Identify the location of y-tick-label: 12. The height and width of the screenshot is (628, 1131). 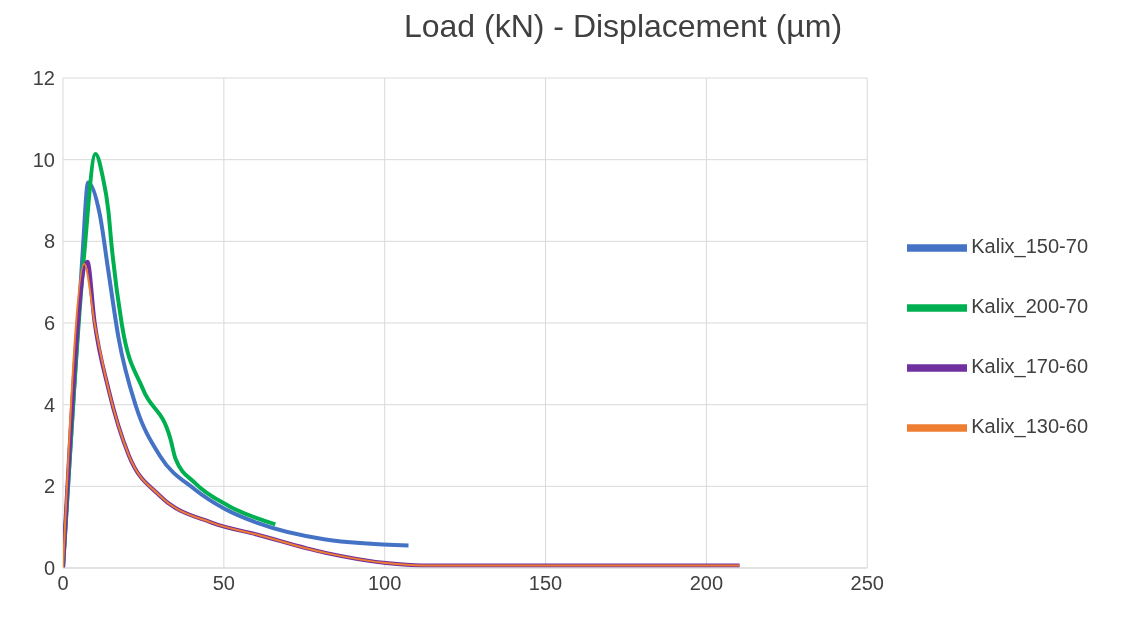
(43, 78).